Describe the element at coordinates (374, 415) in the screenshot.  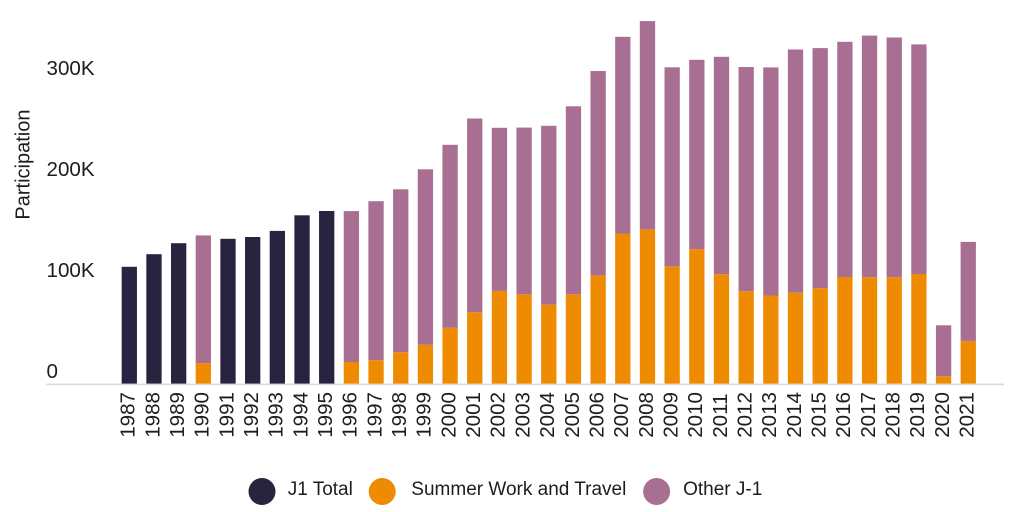
I see `svg-text: 1997` at that location.